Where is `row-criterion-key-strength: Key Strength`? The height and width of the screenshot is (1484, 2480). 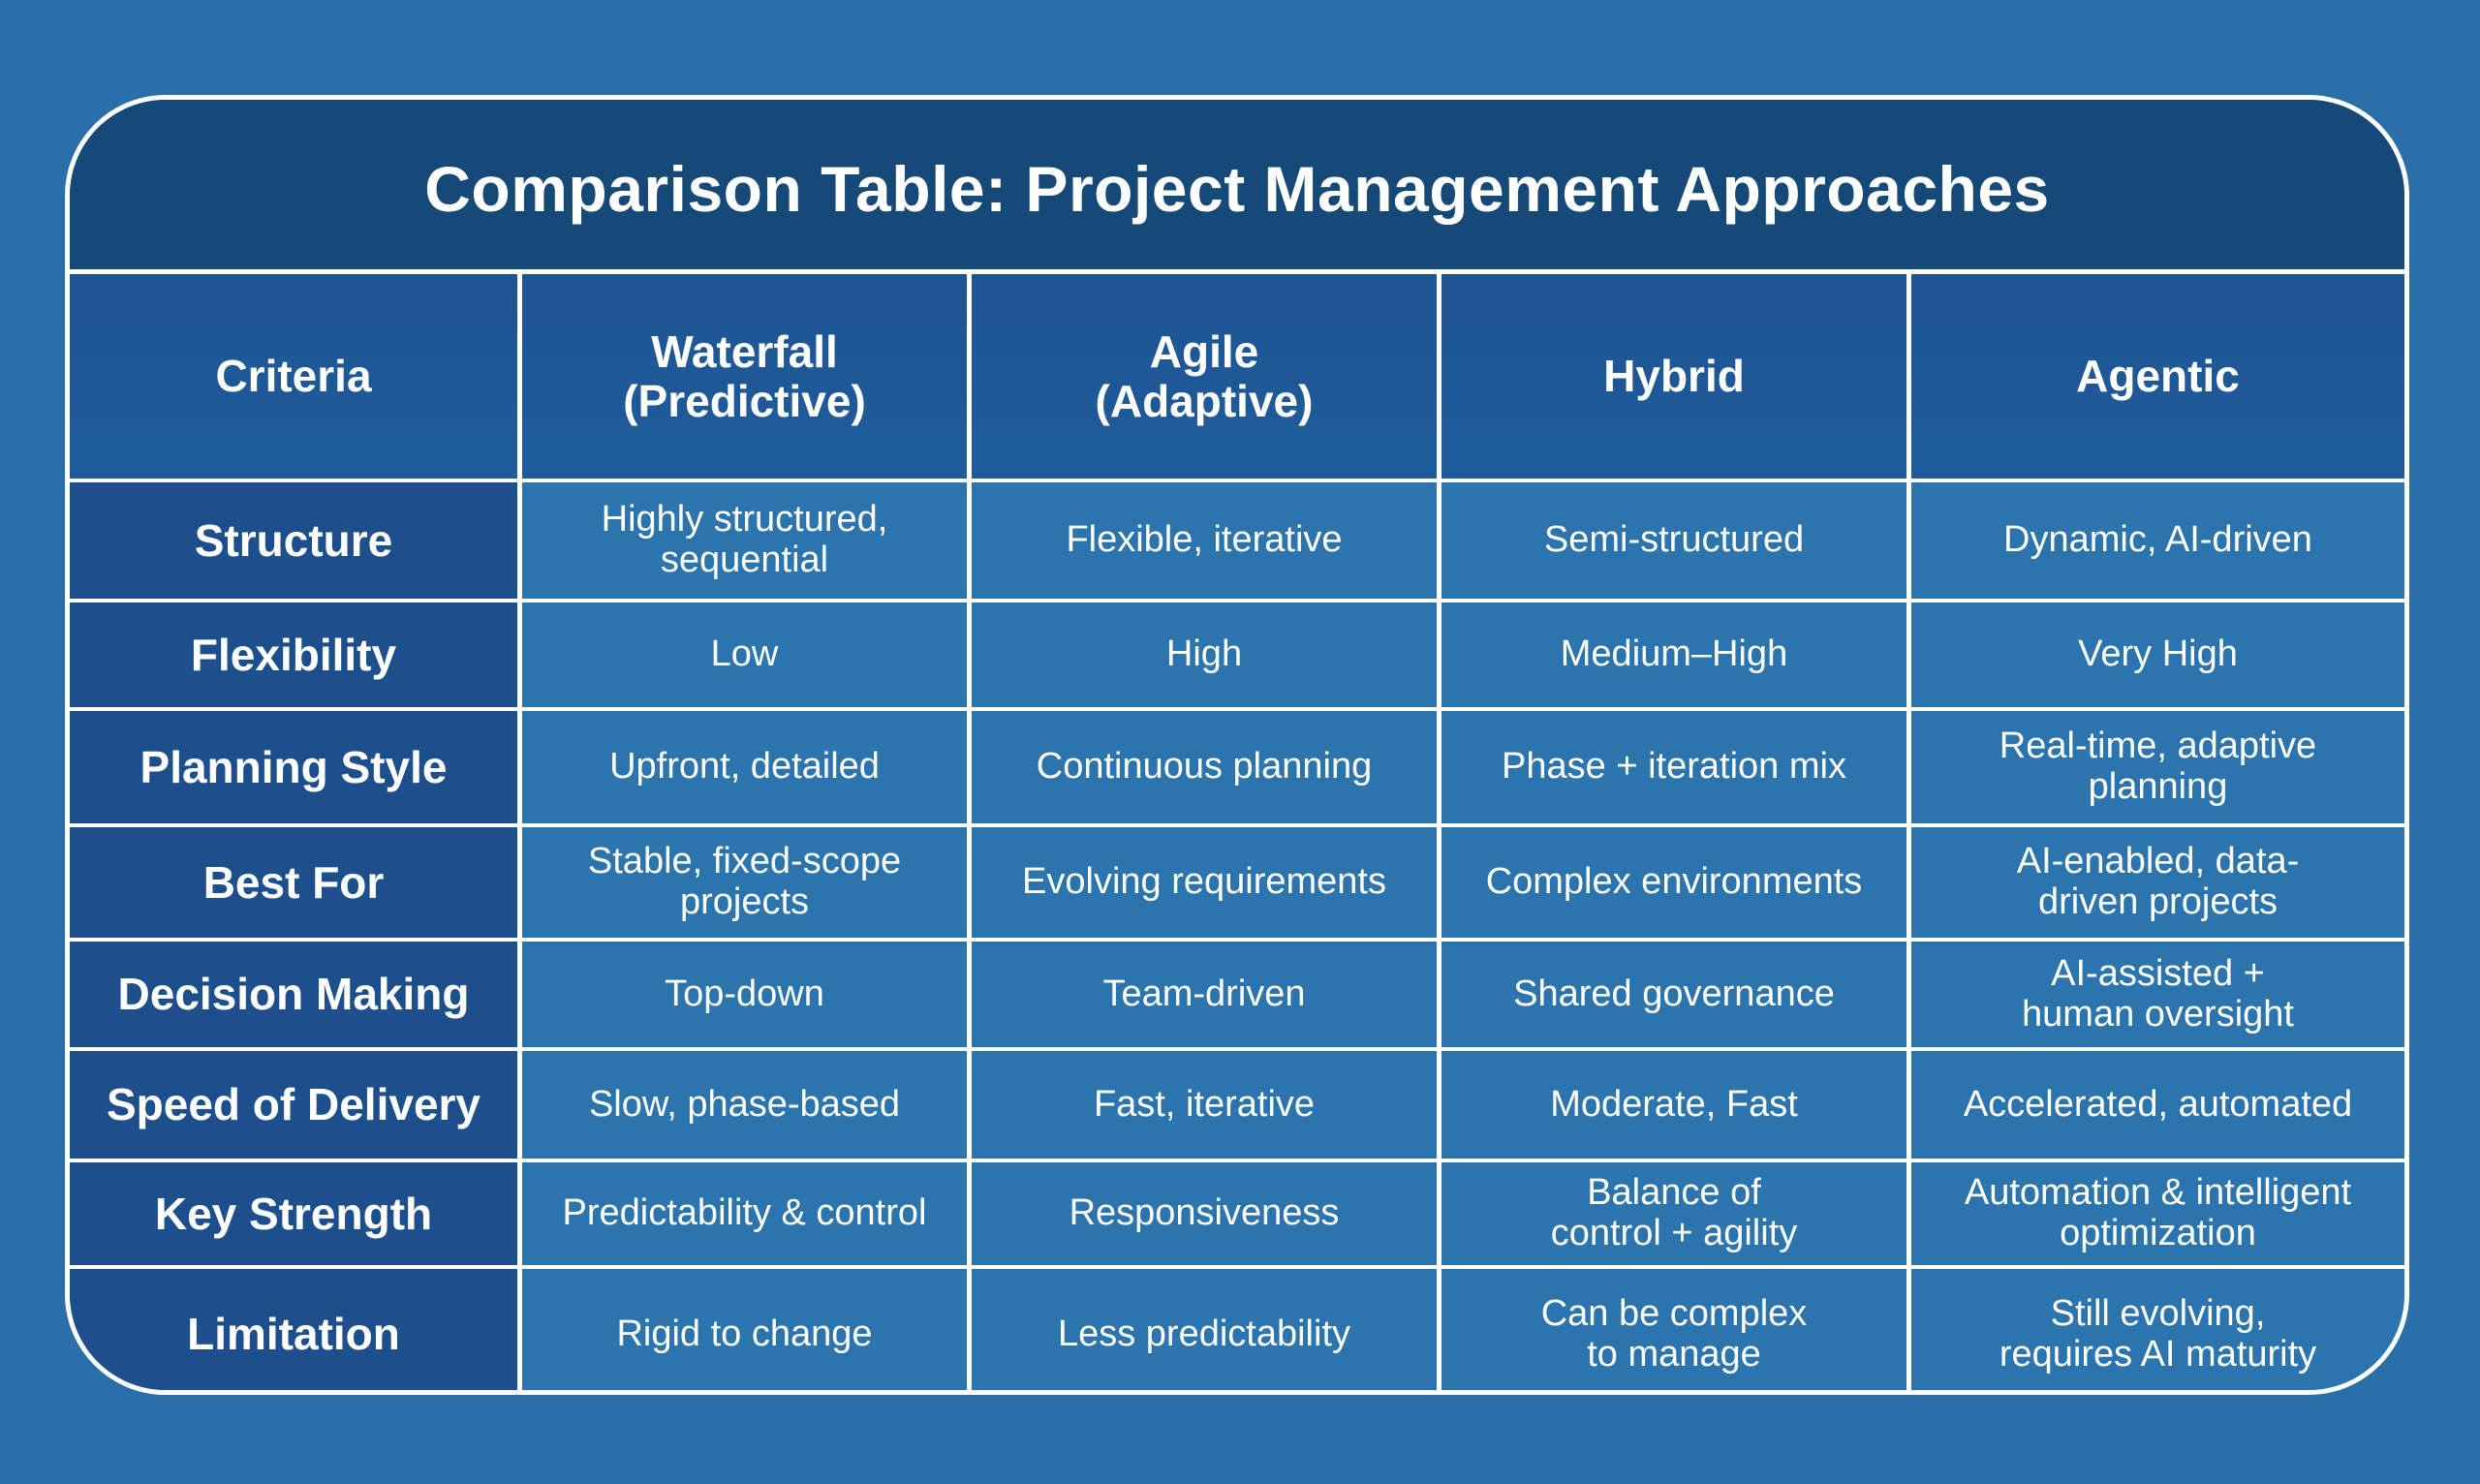 row-criterion-key-strength: Key Strength is located at coordinates (296, 1215).